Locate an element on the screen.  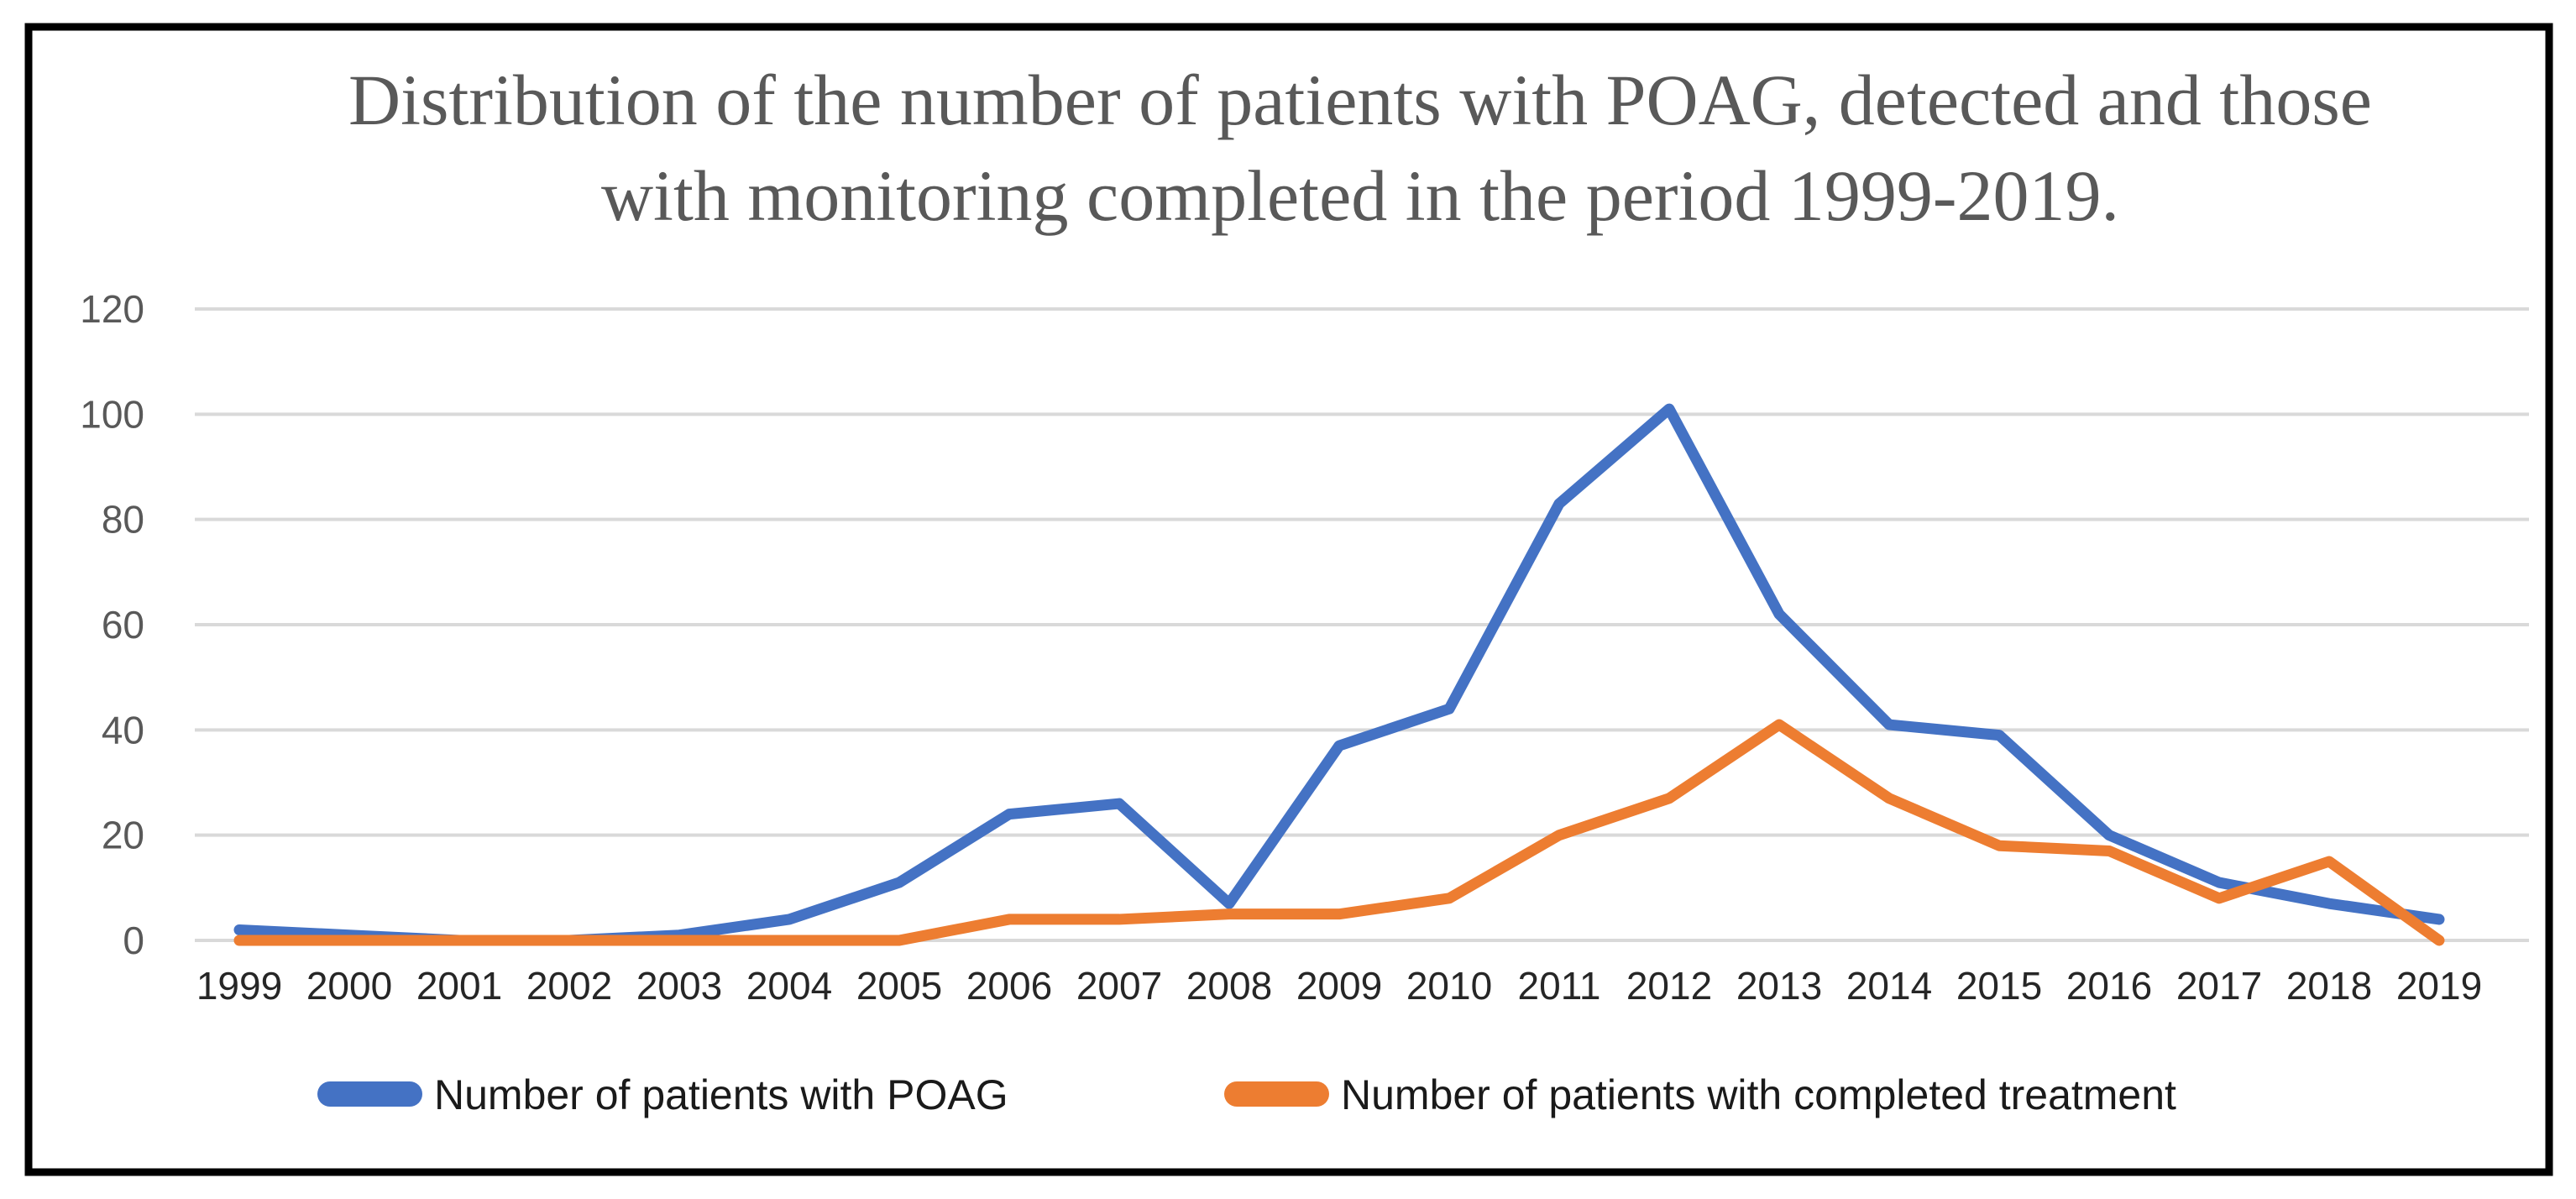
x-tick-label-2014: 2014 is located at coordinates (1889, 986).